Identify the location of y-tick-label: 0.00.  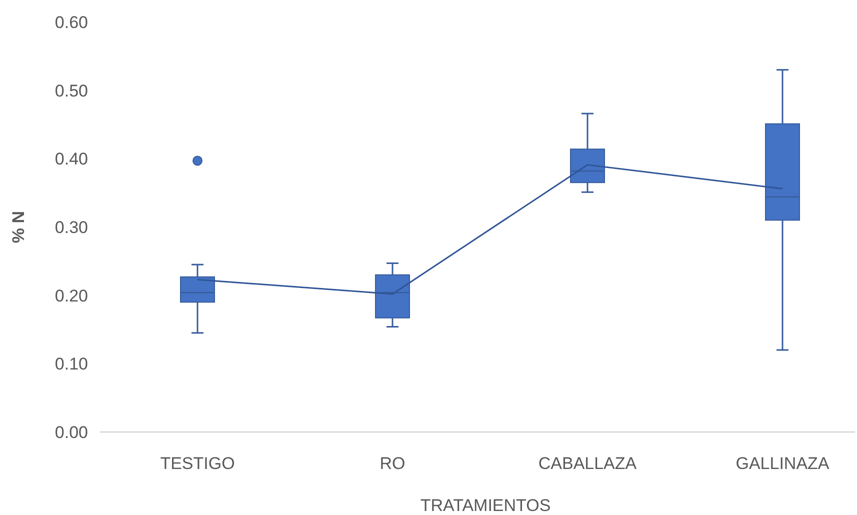
(71, 432).